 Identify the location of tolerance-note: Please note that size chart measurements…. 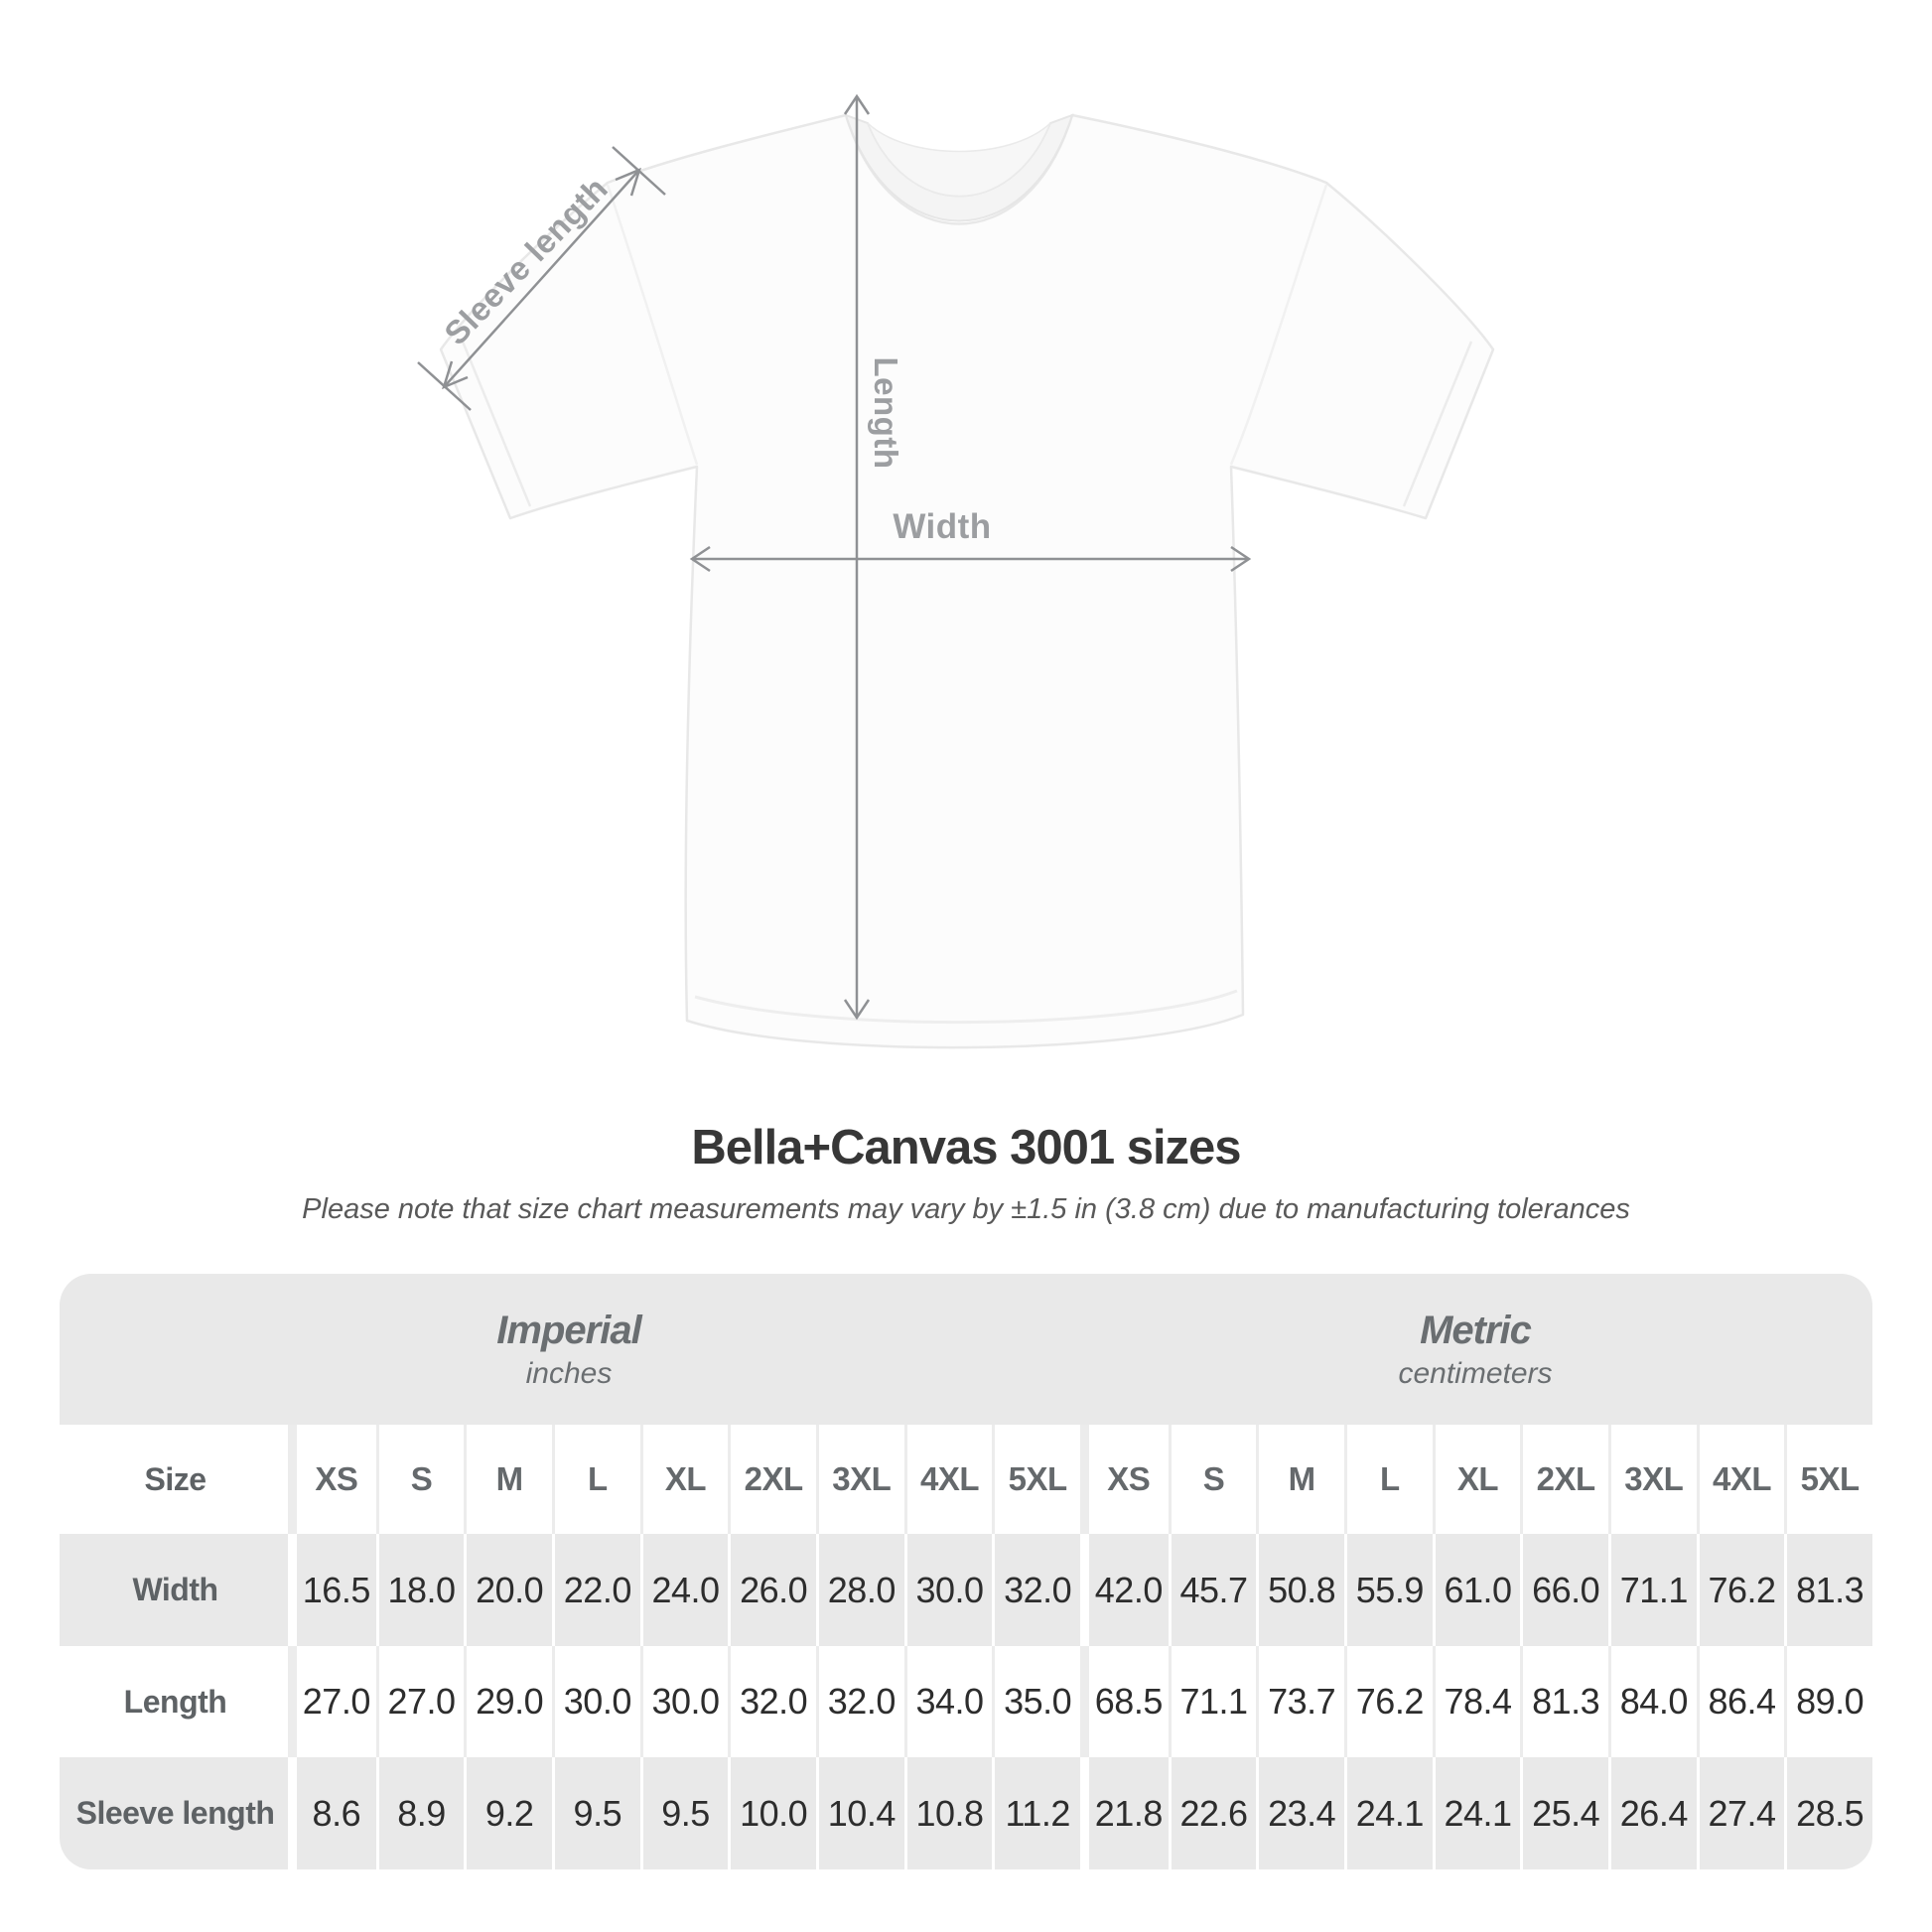
(966, 1209).